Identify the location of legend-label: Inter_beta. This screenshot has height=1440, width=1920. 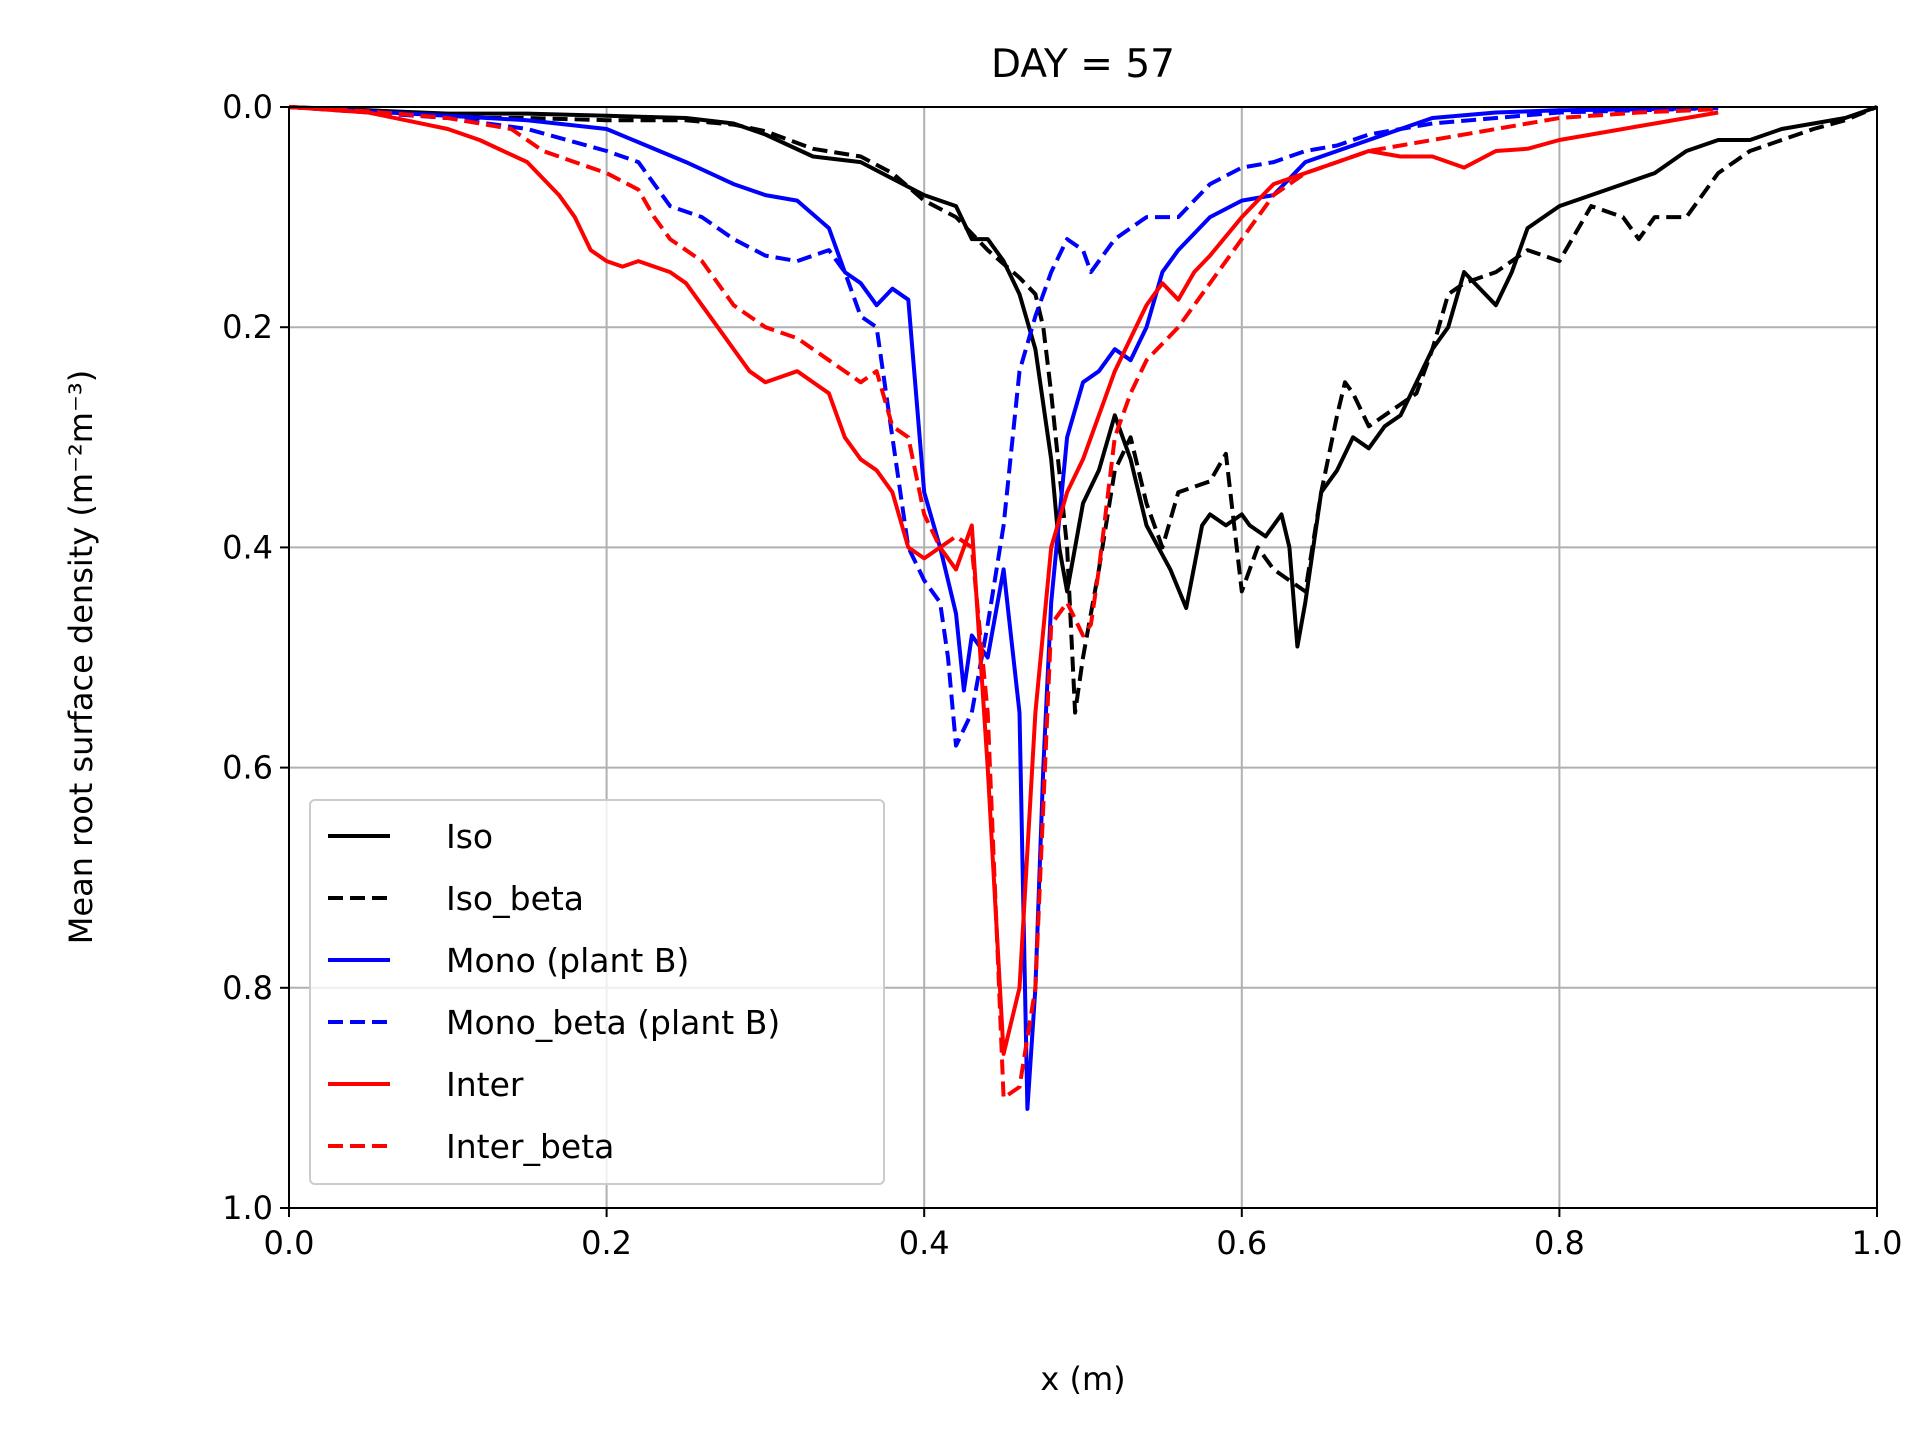
(530, 1146).